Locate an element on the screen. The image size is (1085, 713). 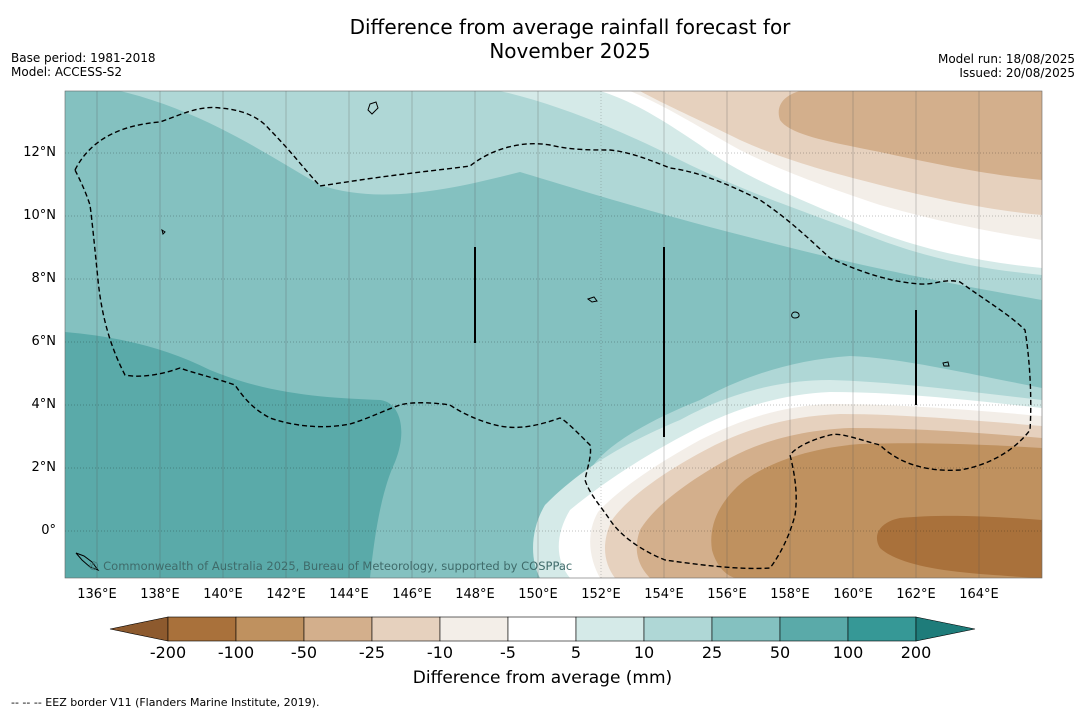
lon-label: 164°E is located at coordinates (979, 594).